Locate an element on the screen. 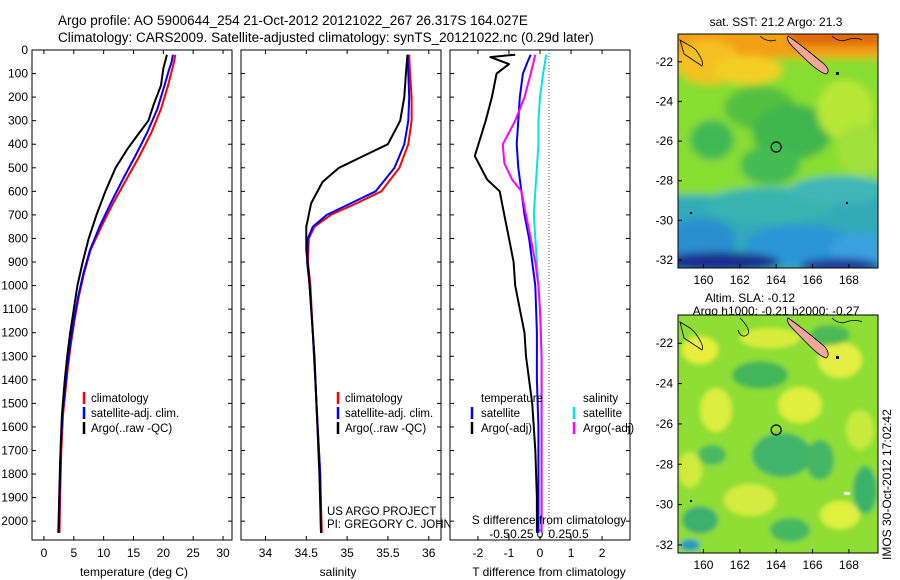 The height and width of the screenshot is (580, 900). y-tick-label: 1500 is located at coordinates (14, 403).